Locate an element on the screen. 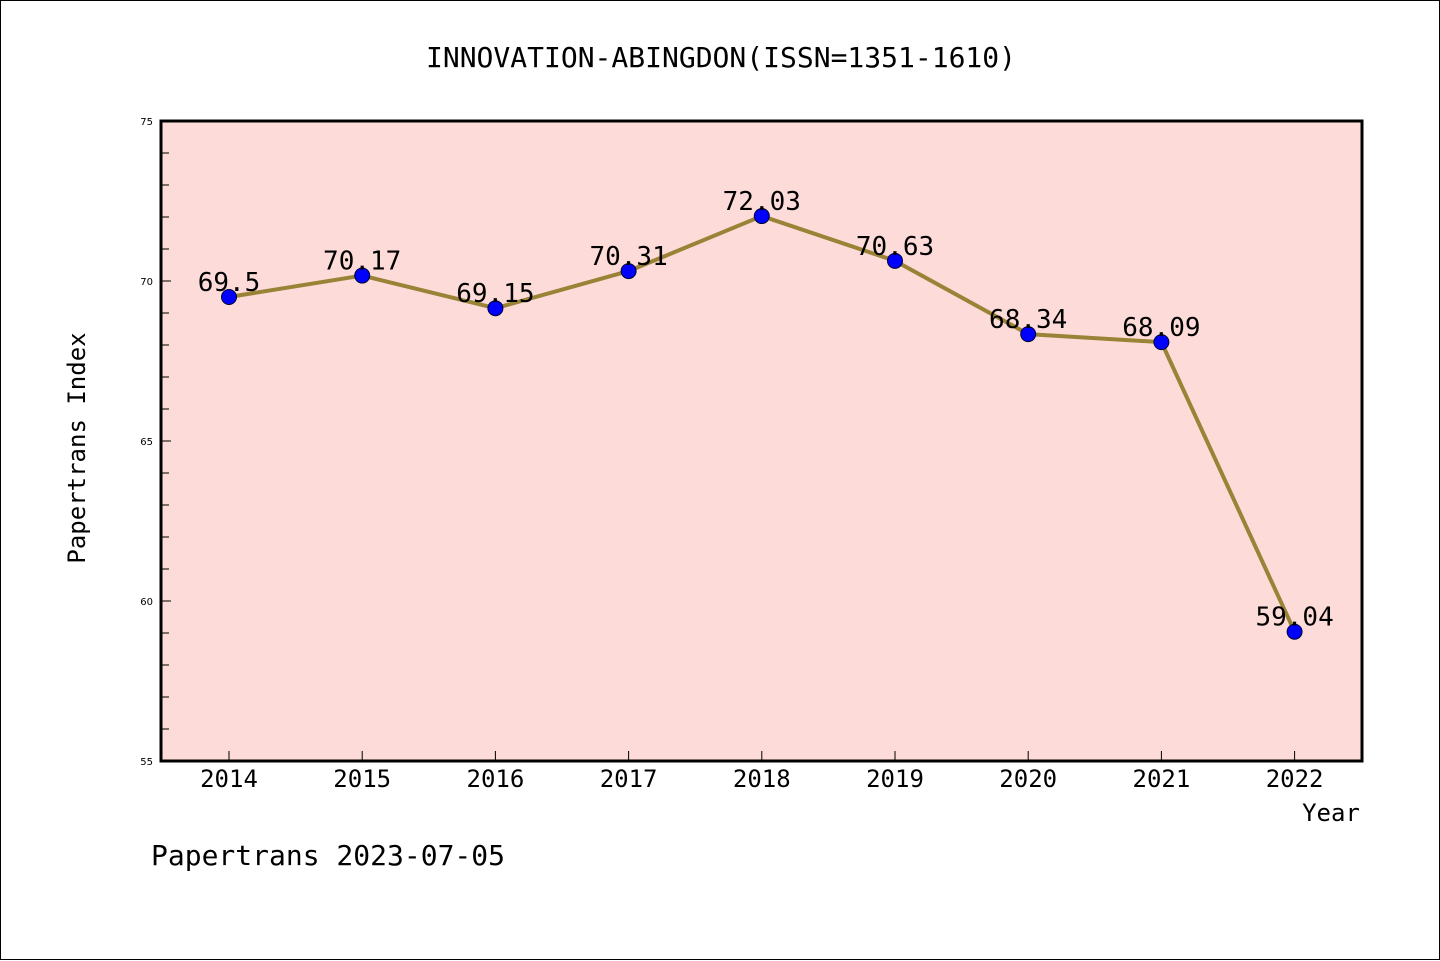 The height and width of the screenshot is (961, 1440). y-tick-label: 60 is located at coordinates (146, 602).